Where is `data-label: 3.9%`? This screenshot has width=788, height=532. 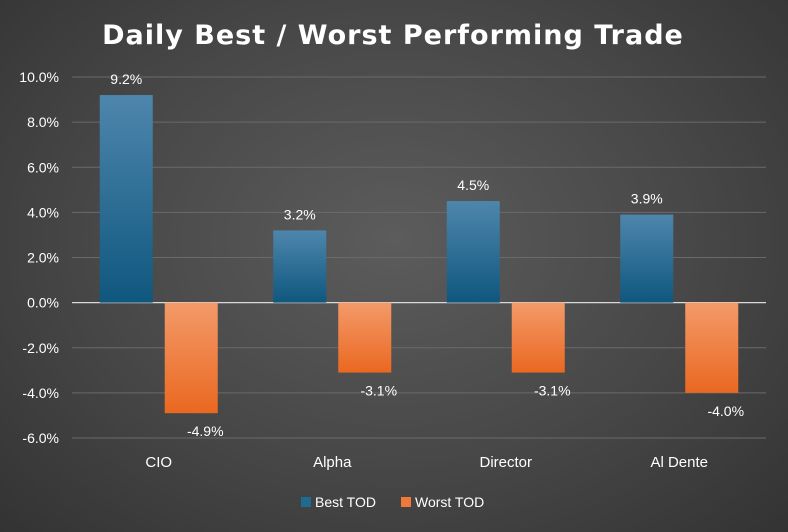
data-label: 3.9% is located at coordinates (647, 199).